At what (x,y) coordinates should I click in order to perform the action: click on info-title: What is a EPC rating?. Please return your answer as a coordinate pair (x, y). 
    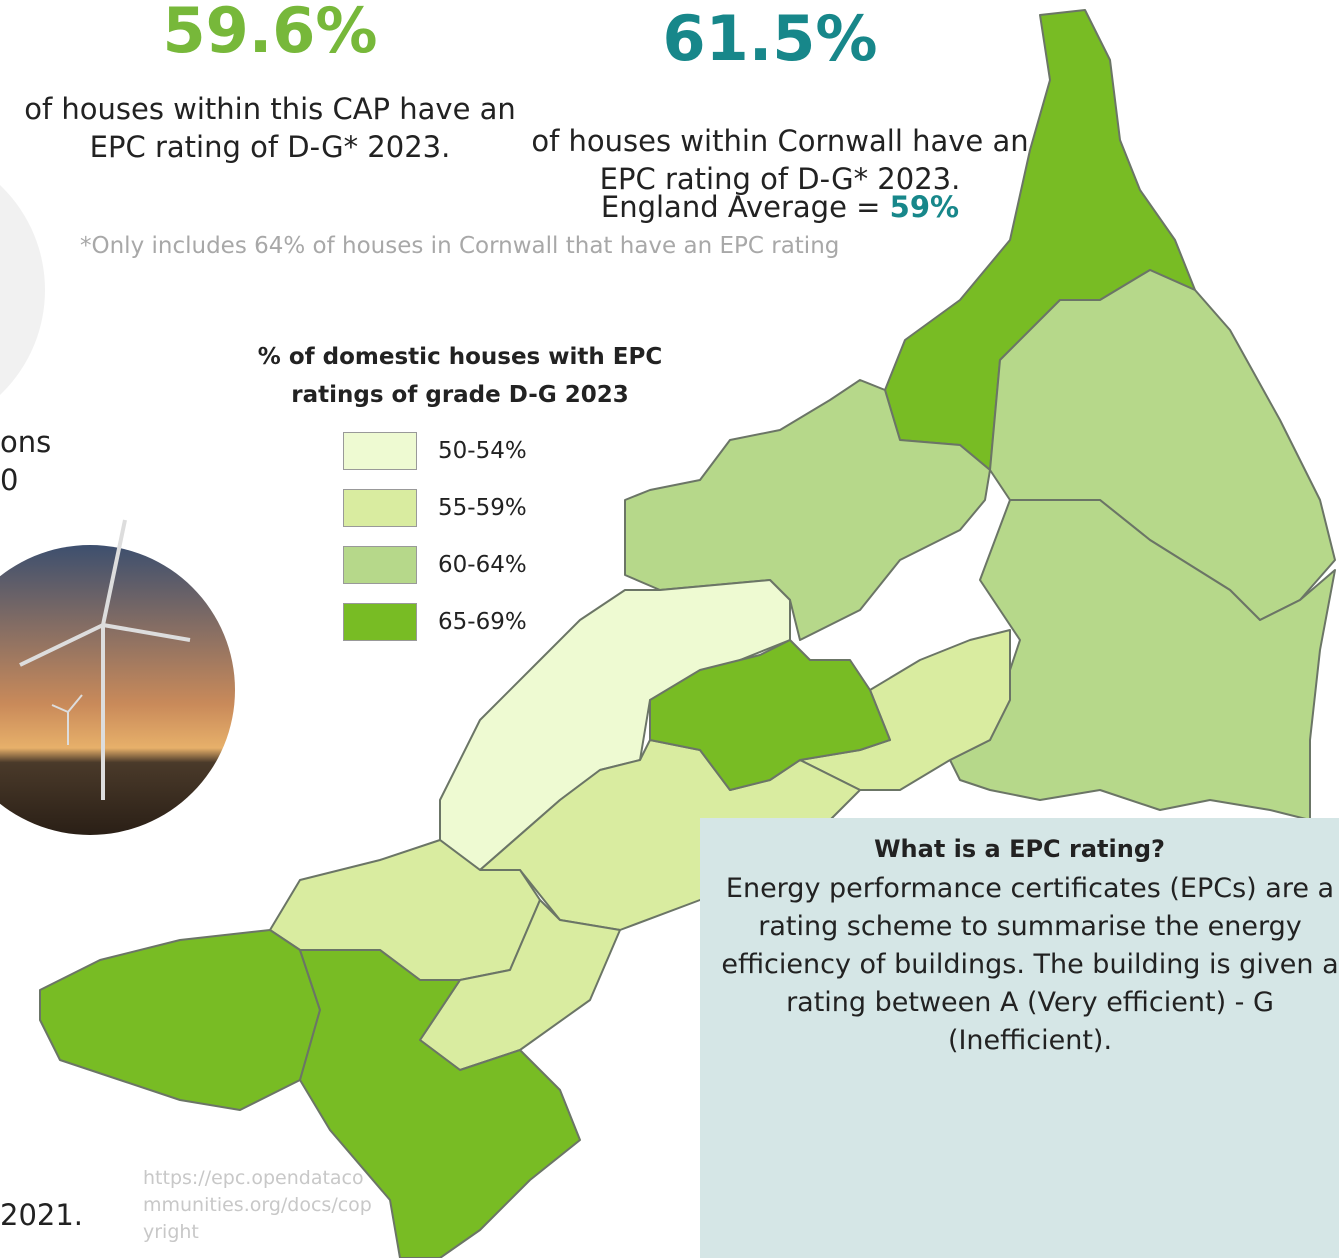
    Looking at the image, I should click on (1019, 849).